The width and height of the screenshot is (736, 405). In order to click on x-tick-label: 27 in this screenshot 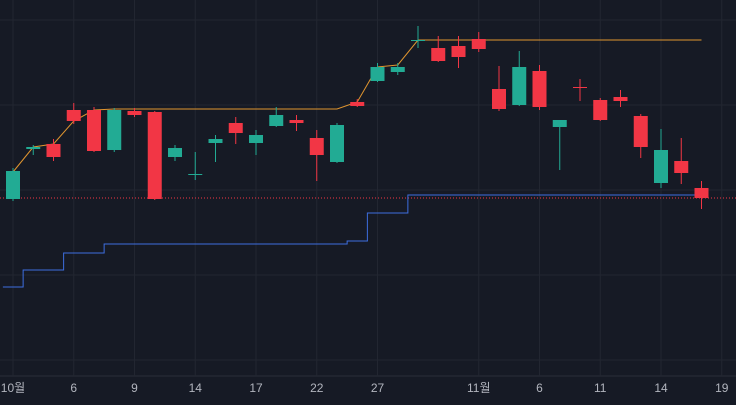, I will do `click(378, 388)`.